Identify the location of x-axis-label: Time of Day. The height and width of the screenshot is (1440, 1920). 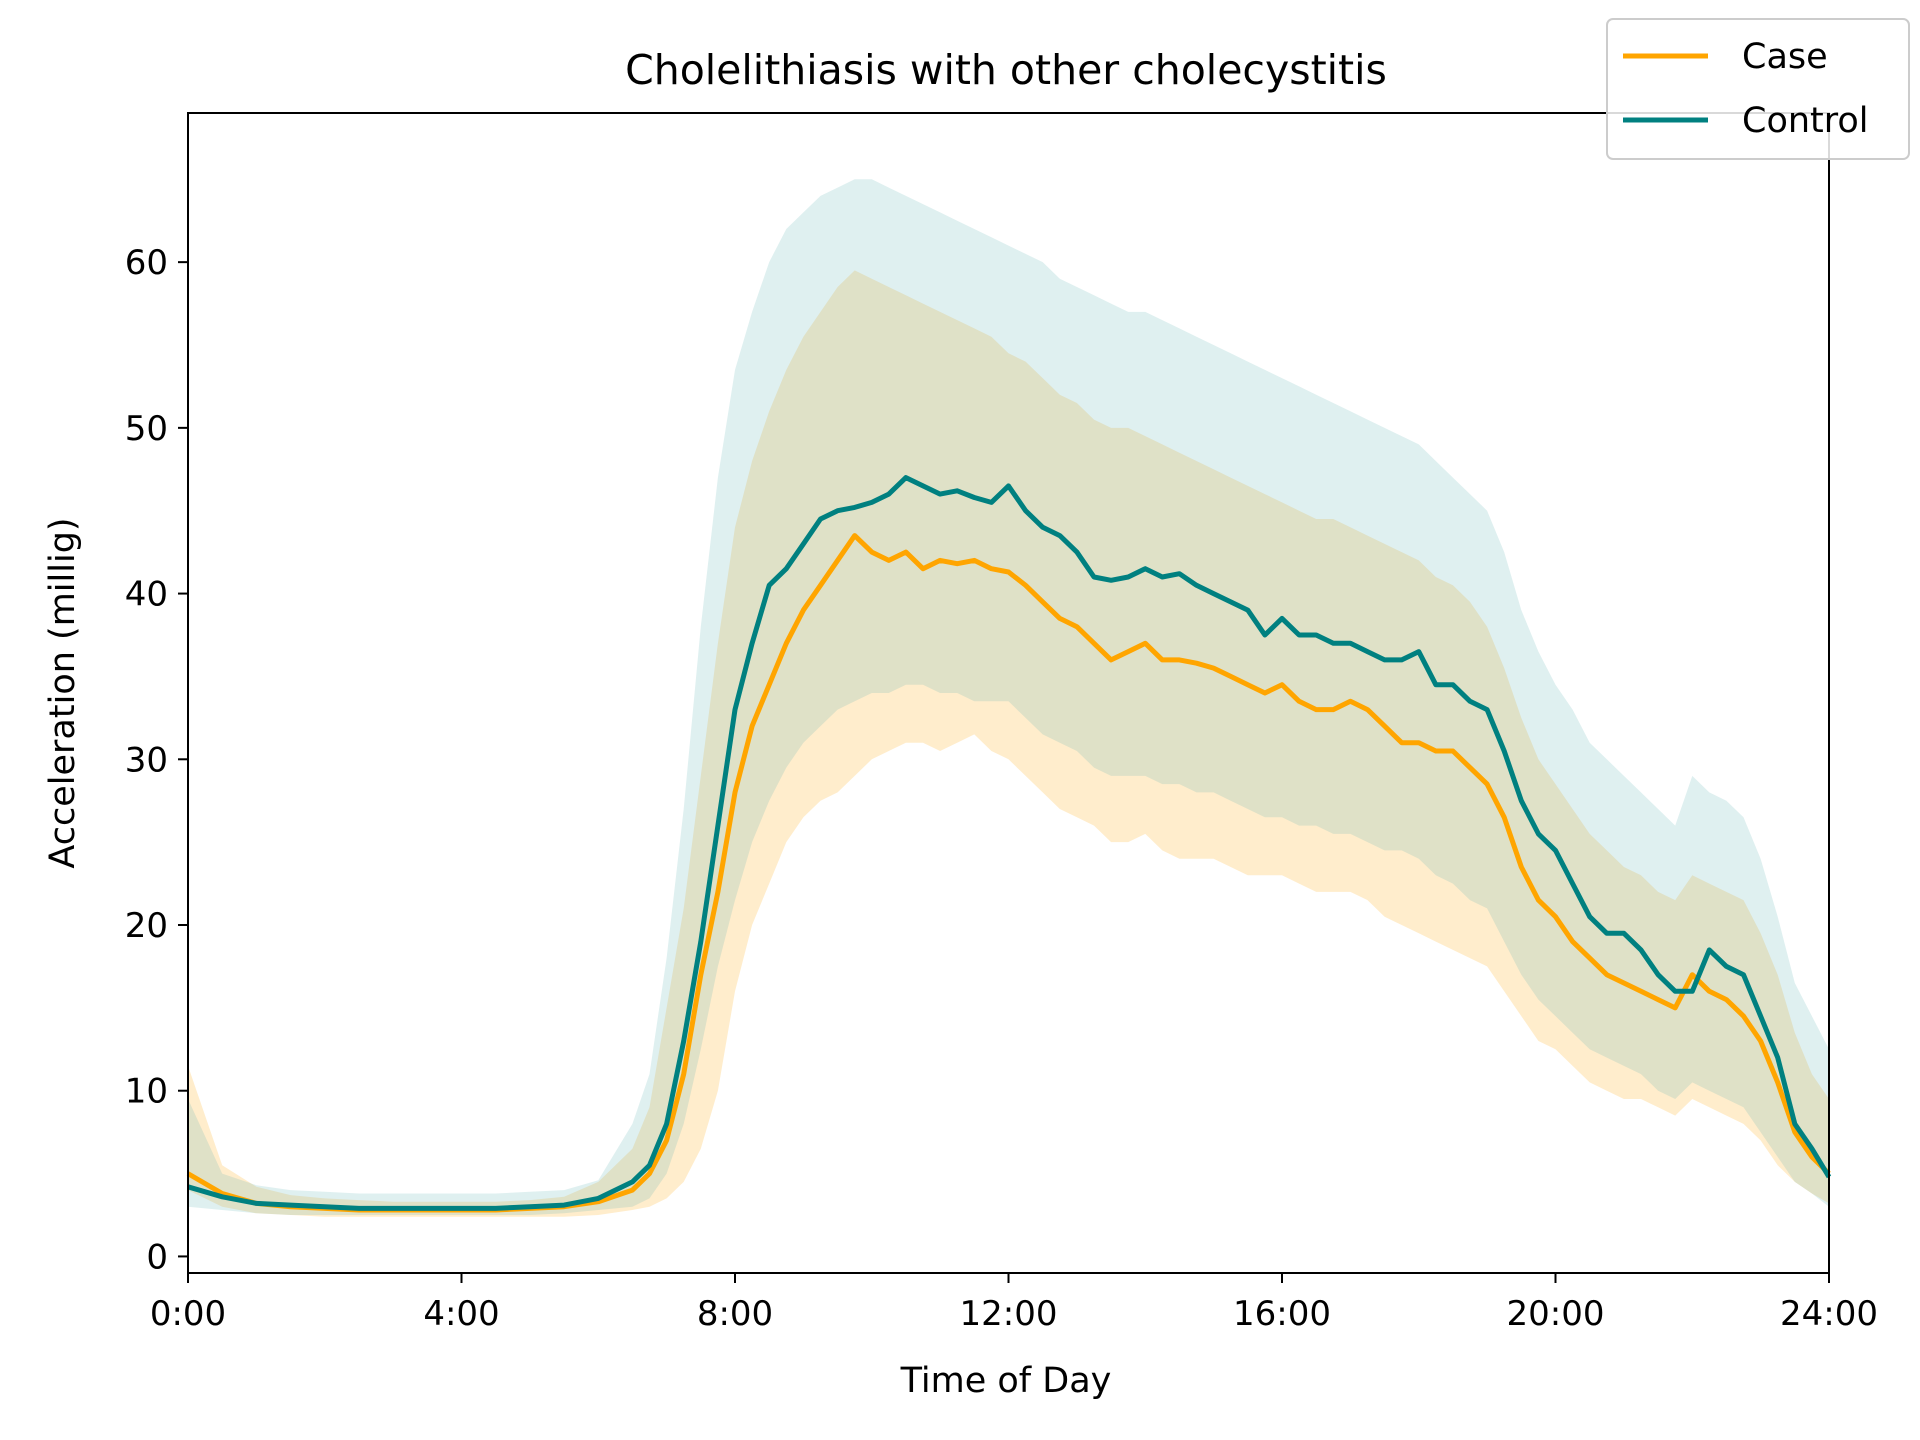
(1006, 1381).